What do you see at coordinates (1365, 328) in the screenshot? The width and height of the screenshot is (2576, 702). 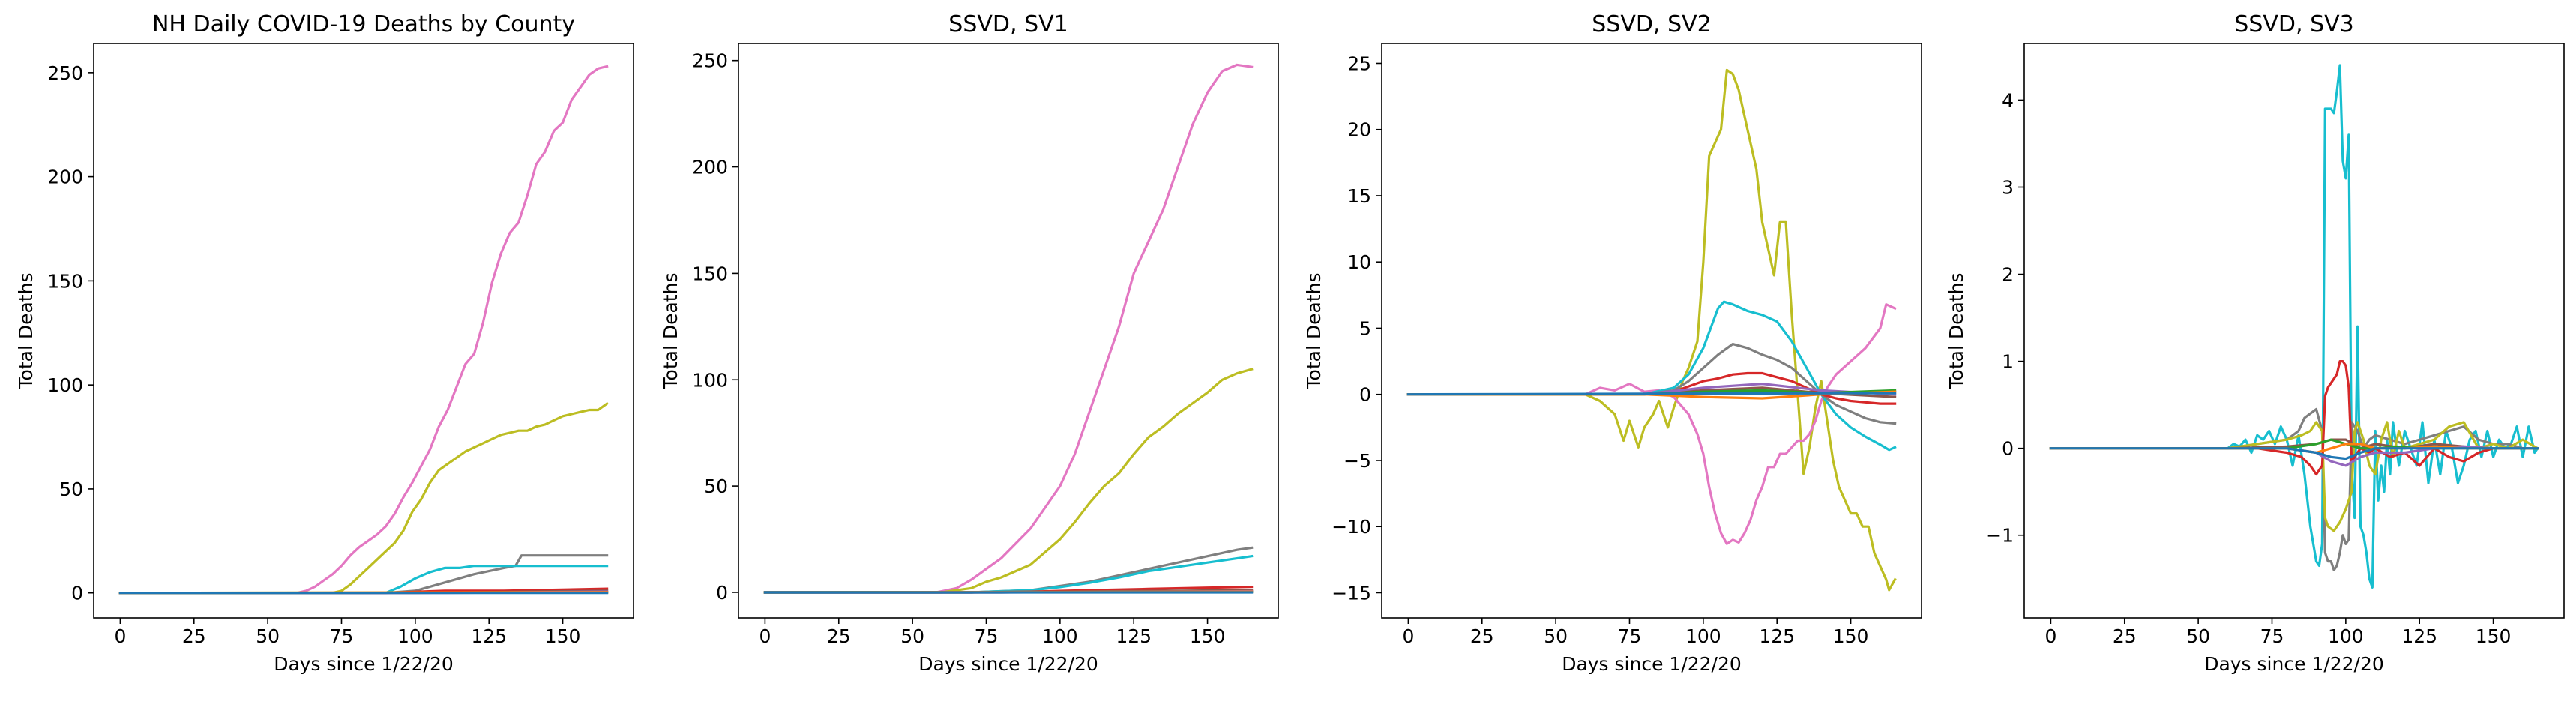 I see `y-tick-label: 5` at bounding box center [1365, 328].